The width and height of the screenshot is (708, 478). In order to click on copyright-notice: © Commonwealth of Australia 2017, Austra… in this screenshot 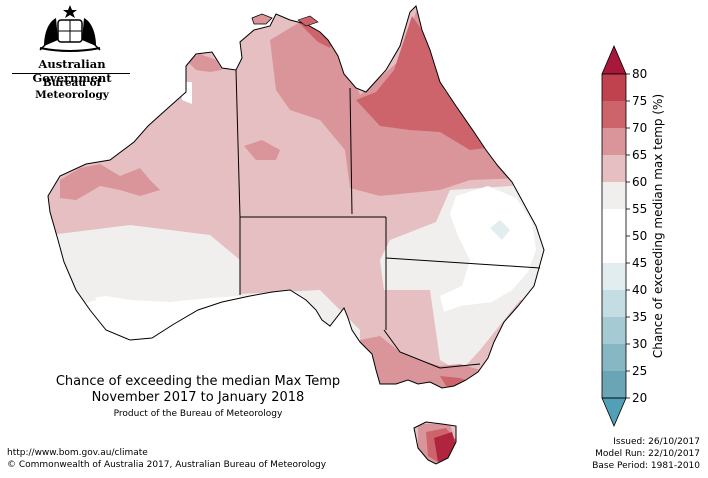, I will do `click(167, 465)`.